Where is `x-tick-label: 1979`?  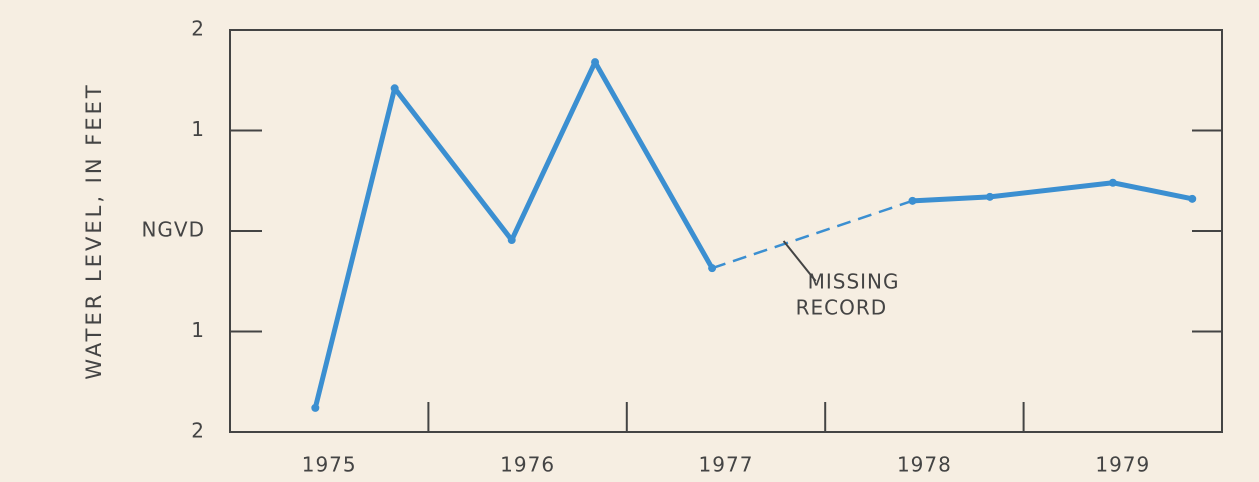
x-tick-label: 1979 is located at coordinates (1122, 465).